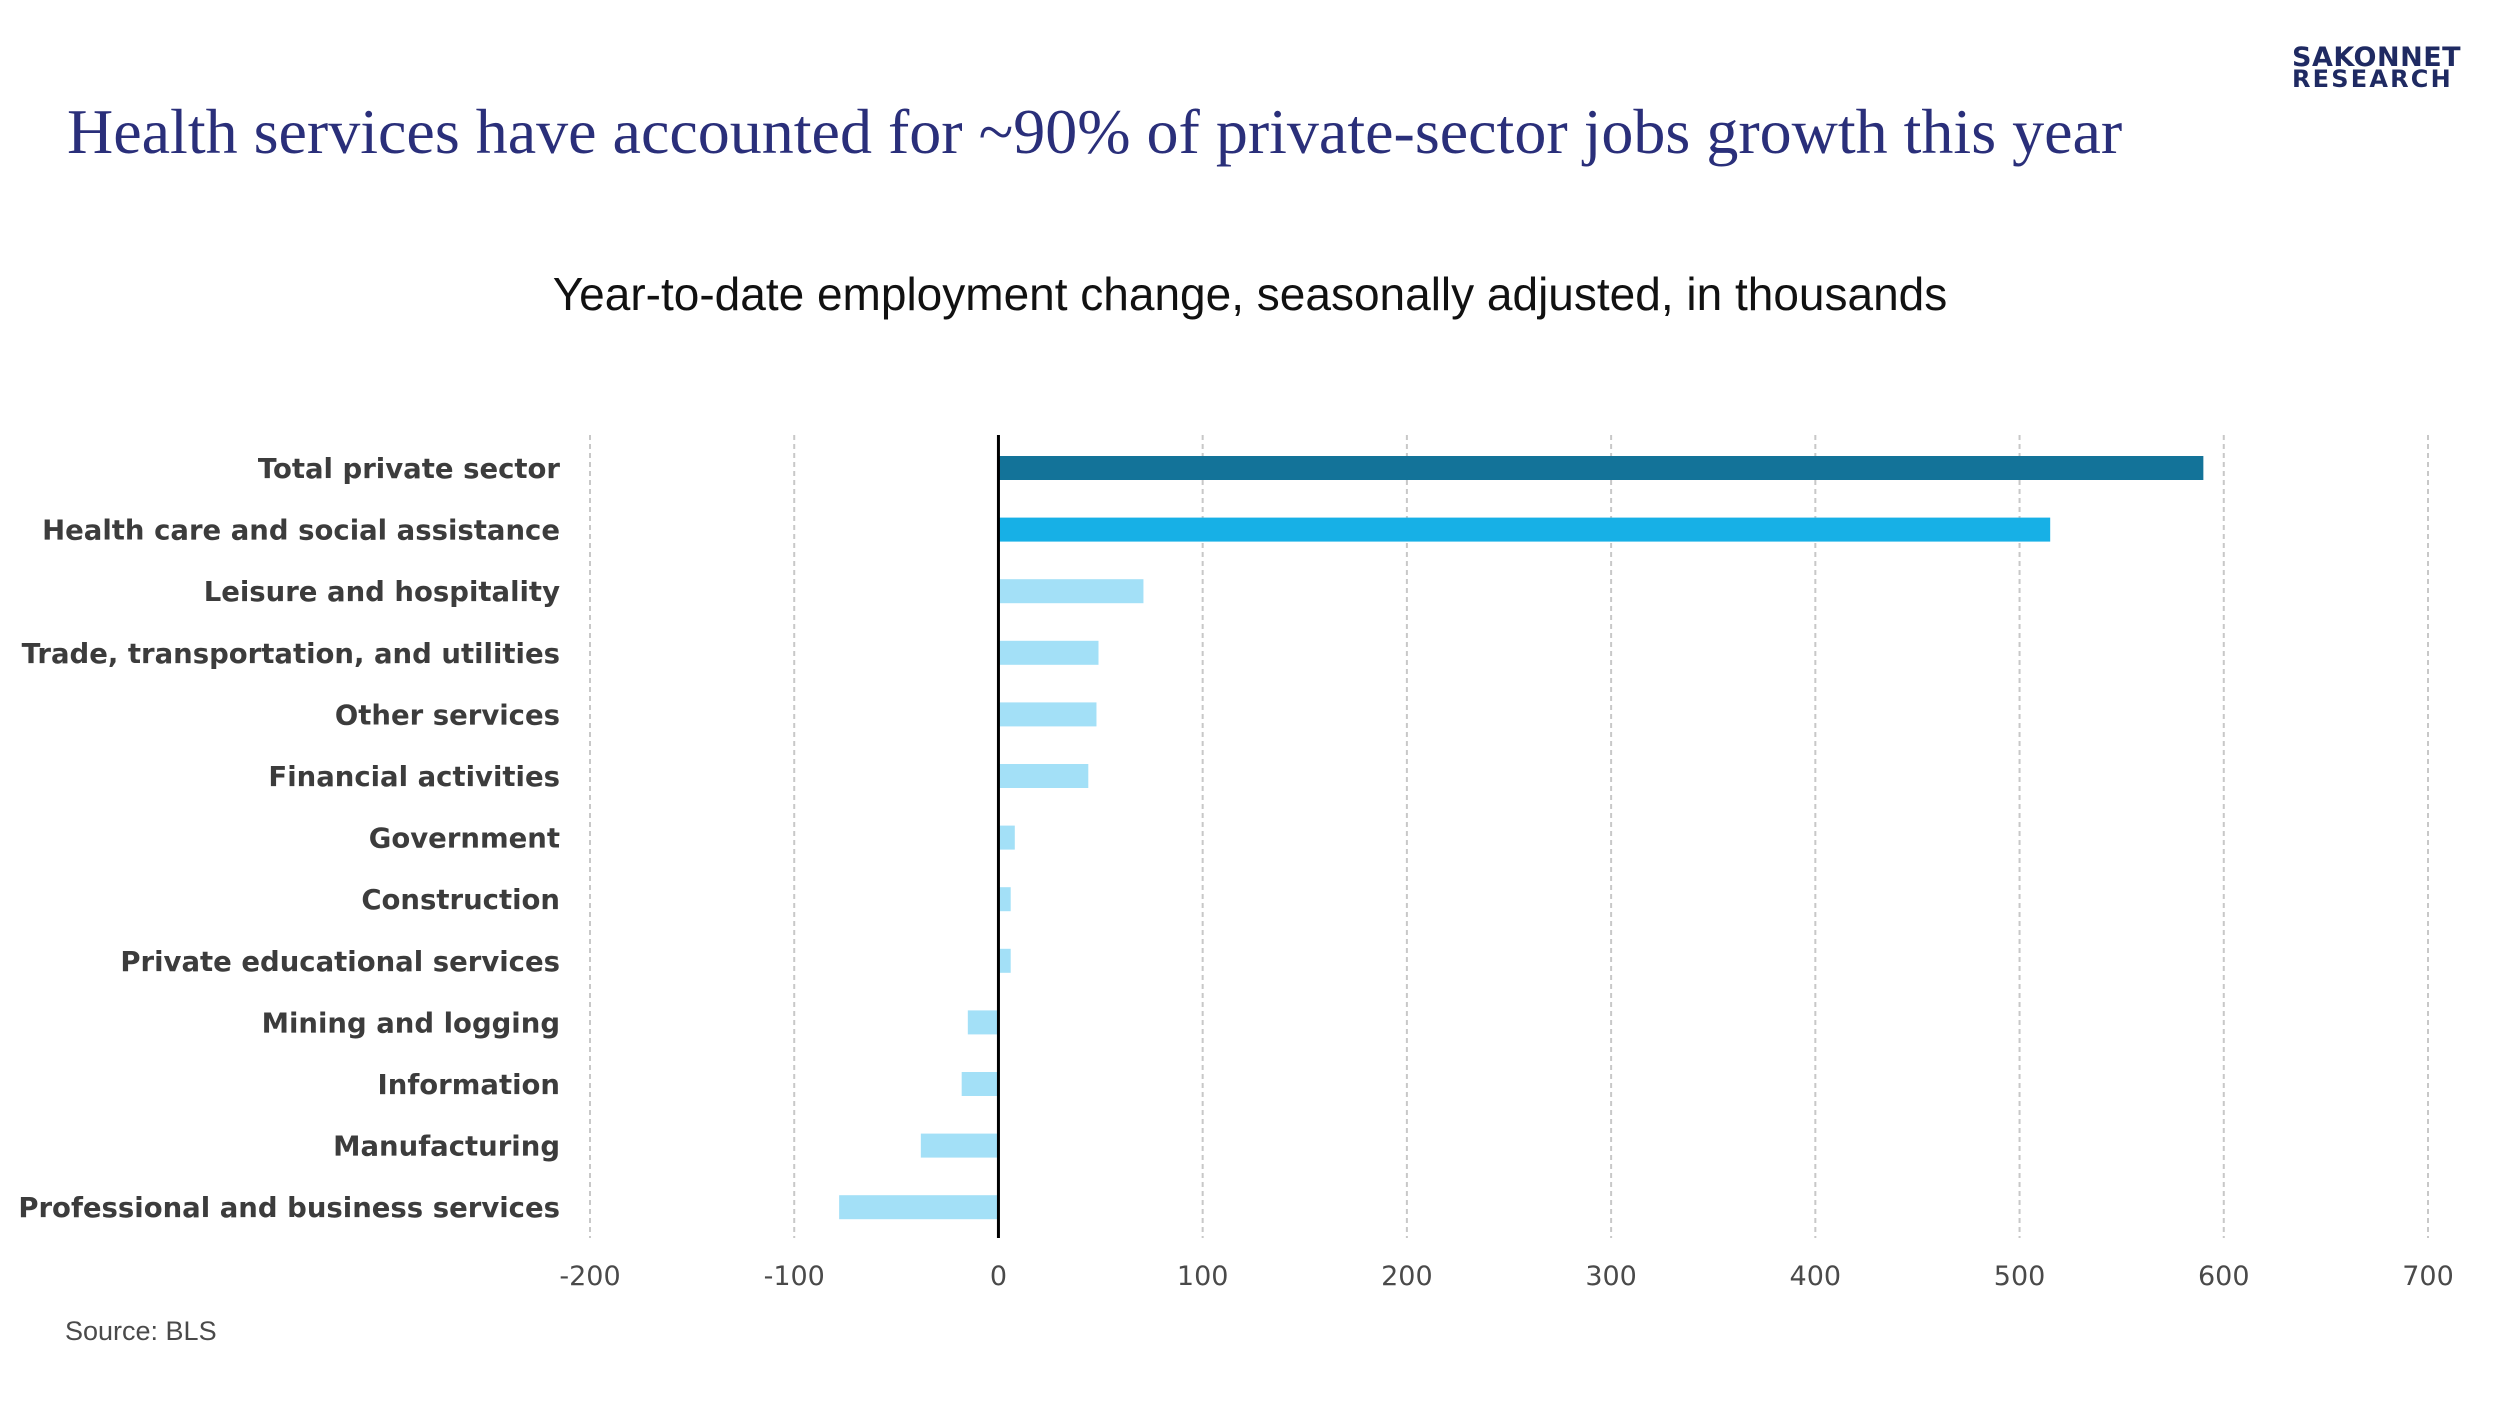 This screenshot has height=1406, width=2500. What do you see at coordinates (1816, 1276) in the screenshot?
I see `x-tick-label: 400` at bounding box center [1816, 1276].